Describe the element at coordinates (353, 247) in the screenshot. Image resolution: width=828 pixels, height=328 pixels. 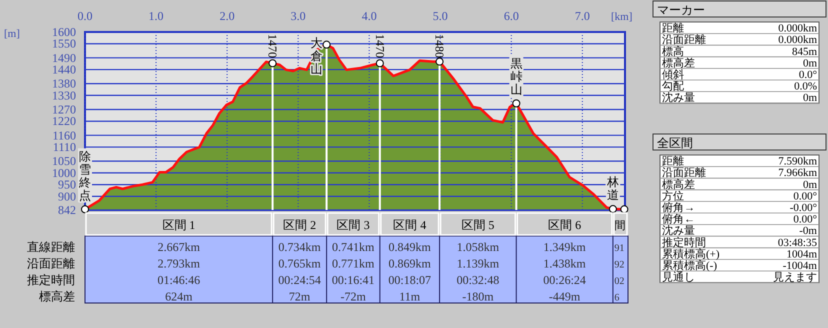
I see `text: 0.741km` at that location.